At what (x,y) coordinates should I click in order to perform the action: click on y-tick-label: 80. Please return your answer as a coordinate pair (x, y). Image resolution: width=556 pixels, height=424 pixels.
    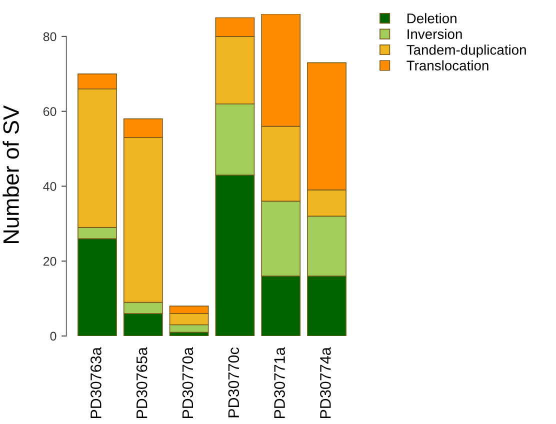
    Looking at the image, I should click on (49, 37).